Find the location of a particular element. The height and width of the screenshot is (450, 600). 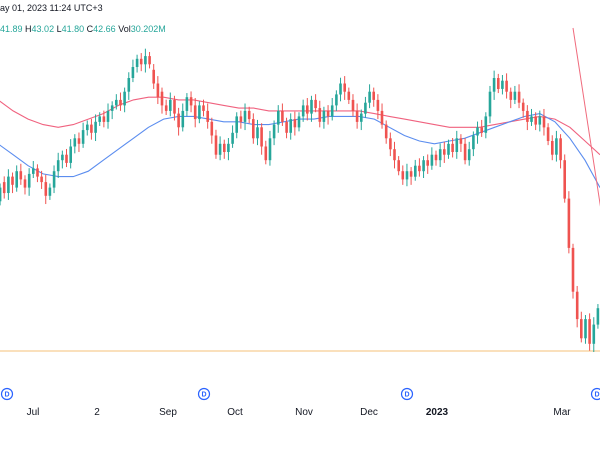

open-value: 41.89 is located at coordinates (11, 29).